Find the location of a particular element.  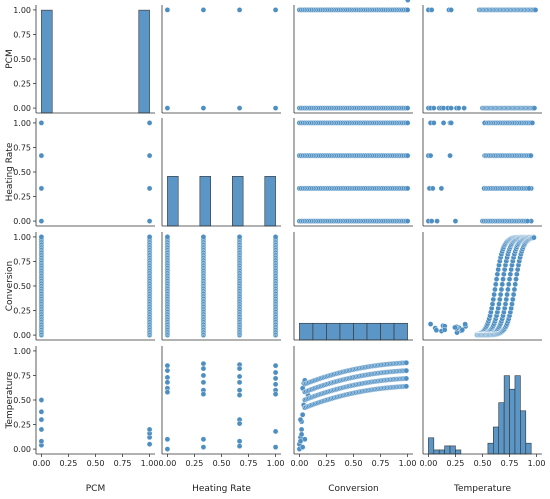

panel-conversion-vs-pcm: 0.00 0.25 0.50 0.75 1.00 is located at coordinates (84, 286).